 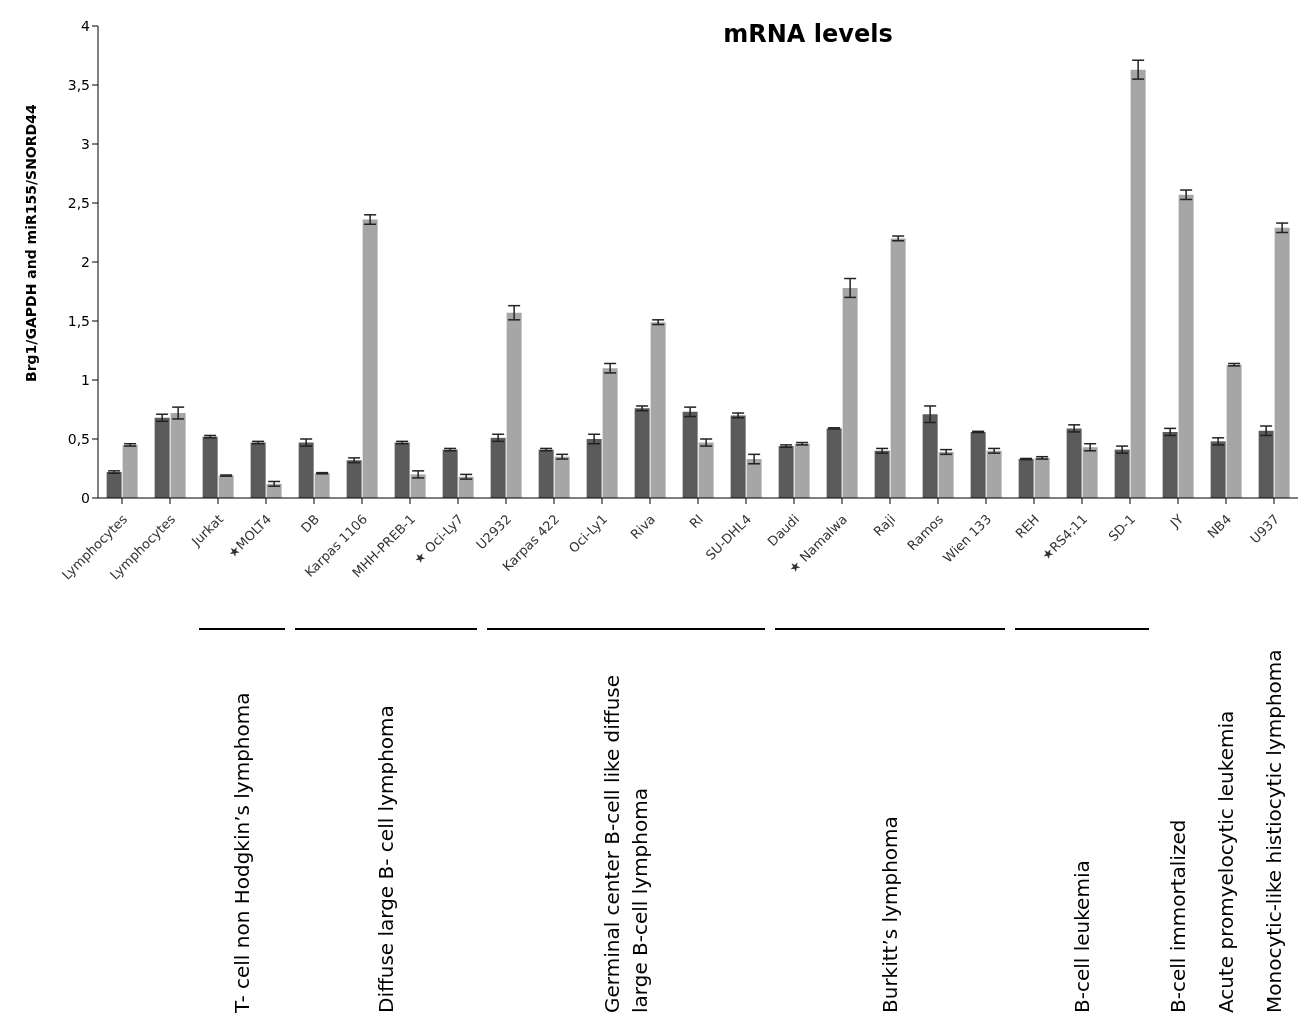 I want to click on x-tick-label: DB, so click(x=310, y=523).